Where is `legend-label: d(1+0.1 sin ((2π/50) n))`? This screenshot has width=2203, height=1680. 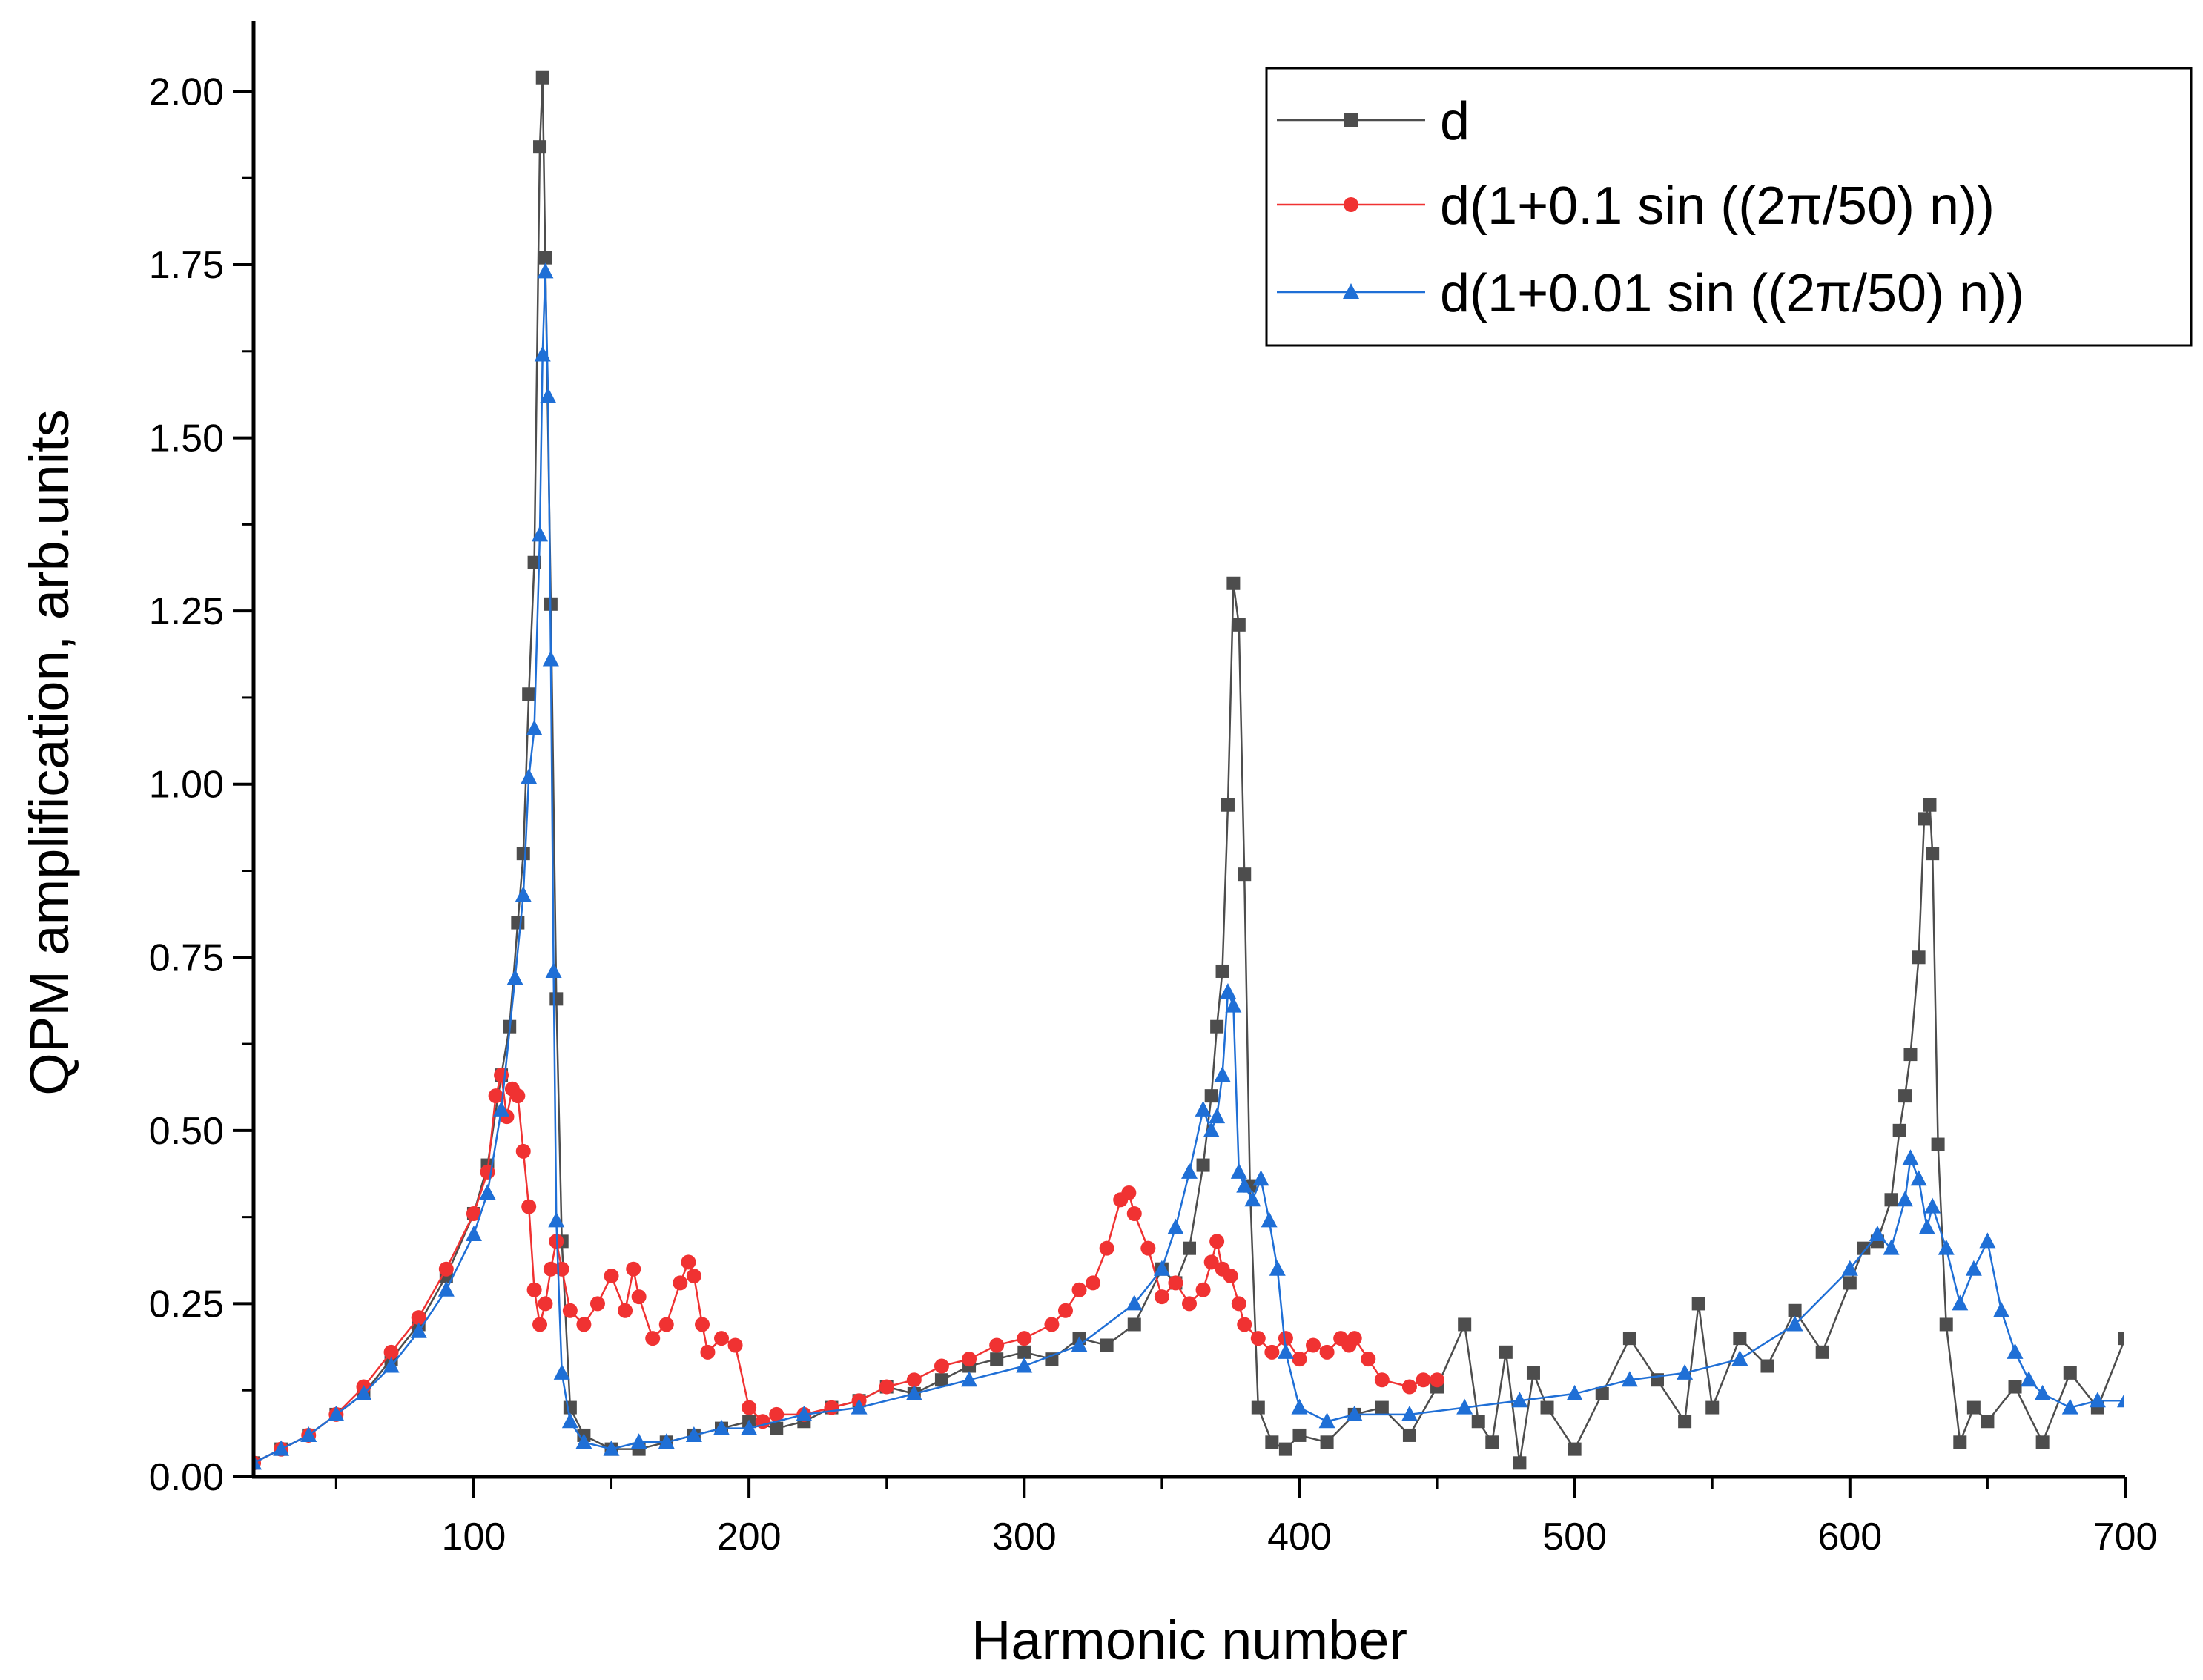 legend-label: d(1+0.1 sin ((2π/50) n)) is located at coordinates (1717, 206).